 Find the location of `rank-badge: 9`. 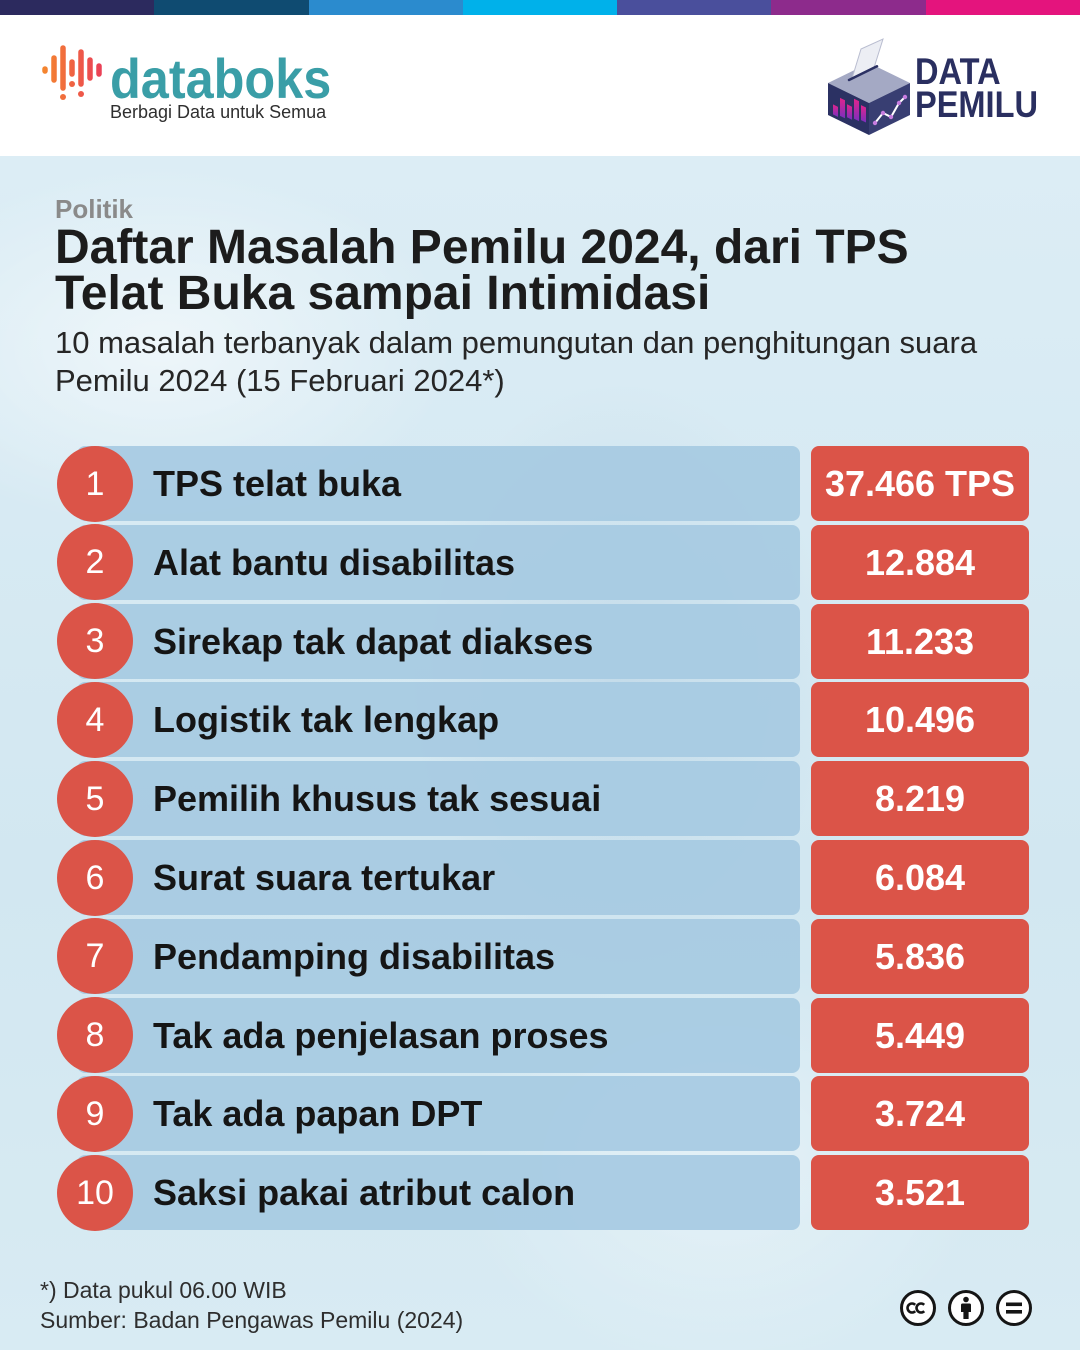

rank-badge: 9 is located at coordinates (95, 1113).